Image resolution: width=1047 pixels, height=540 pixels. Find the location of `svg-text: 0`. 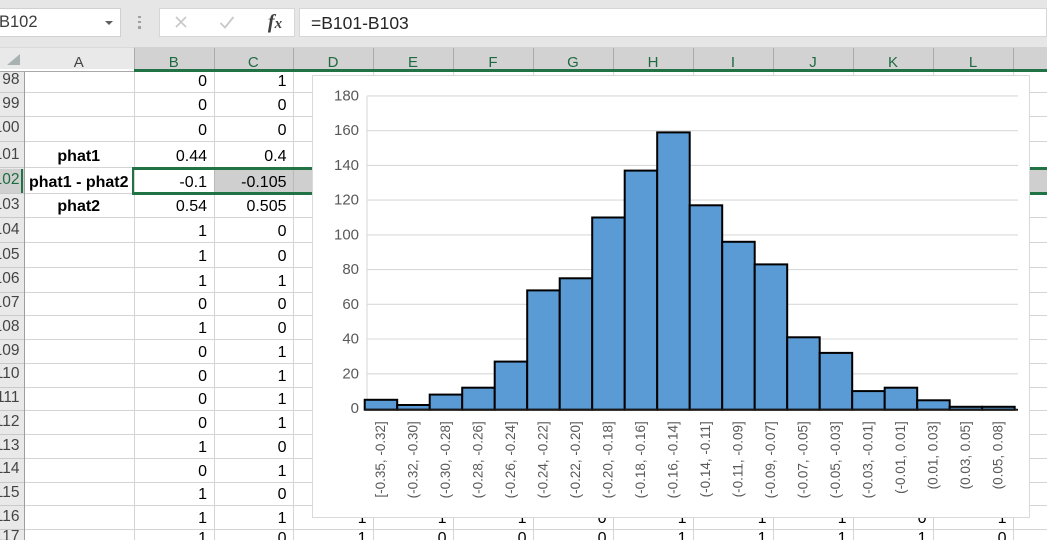

svg-text: 0 is located at coordinates (354, 408).